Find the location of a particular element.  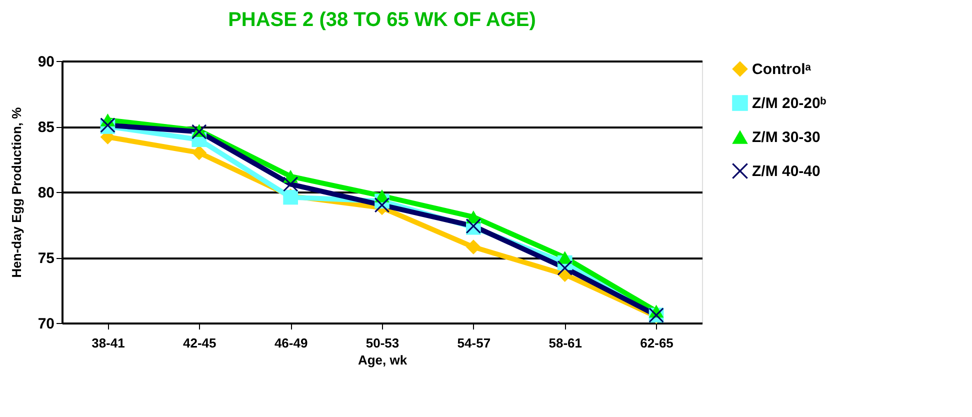

x-tick-label: 54-57 is located at coordinates (474, 343).